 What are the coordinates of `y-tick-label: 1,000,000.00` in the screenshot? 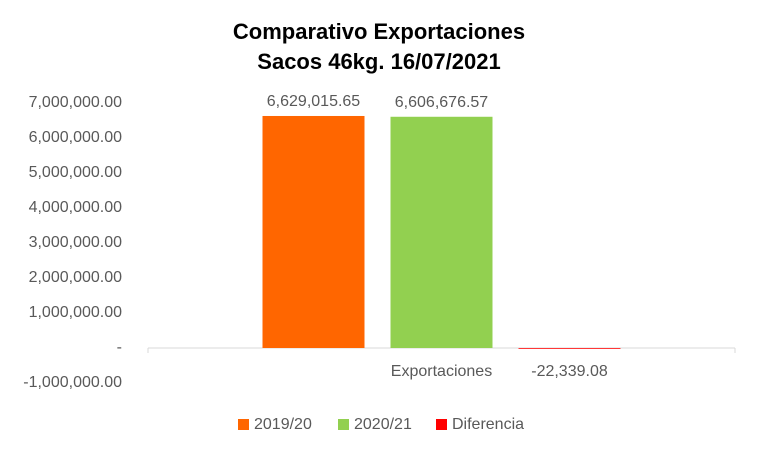 It's located at (76, 312).